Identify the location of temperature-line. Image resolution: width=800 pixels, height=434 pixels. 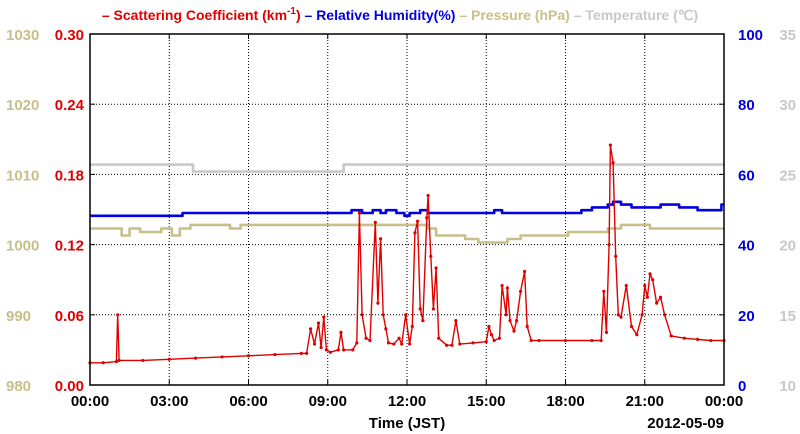
(407, 168).